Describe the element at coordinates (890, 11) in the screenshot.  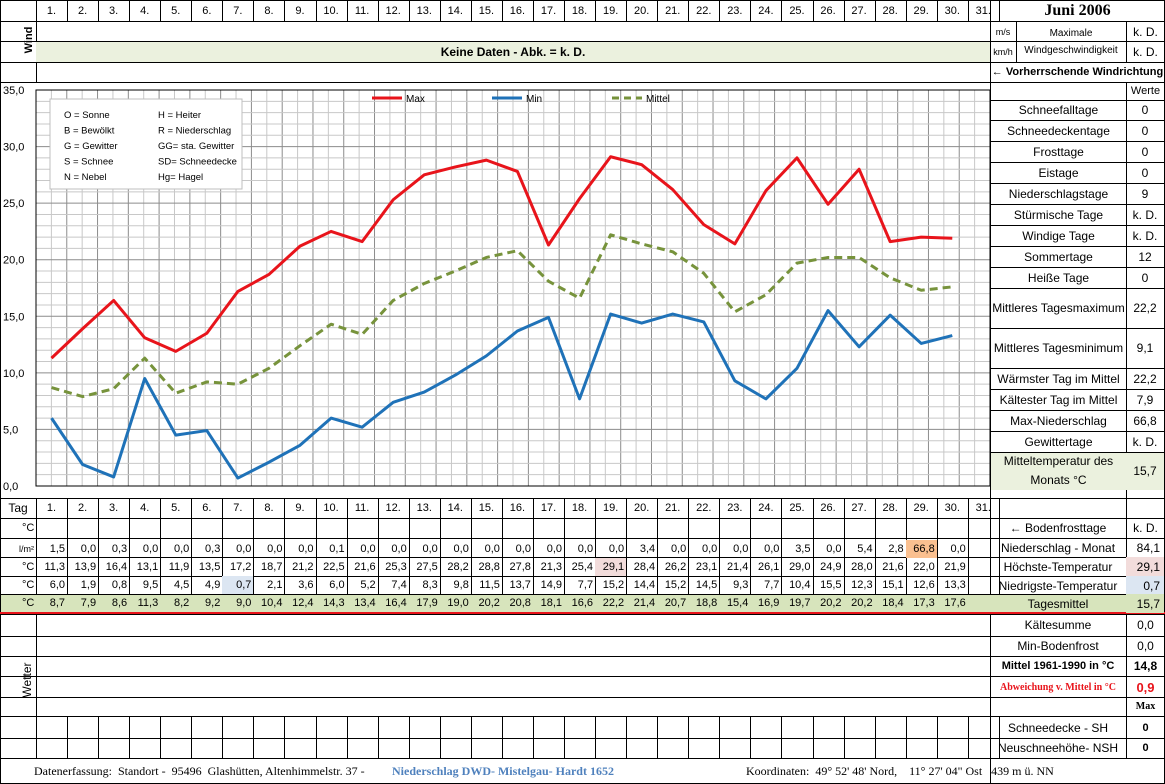
I see `day-header: 28.` at that location.